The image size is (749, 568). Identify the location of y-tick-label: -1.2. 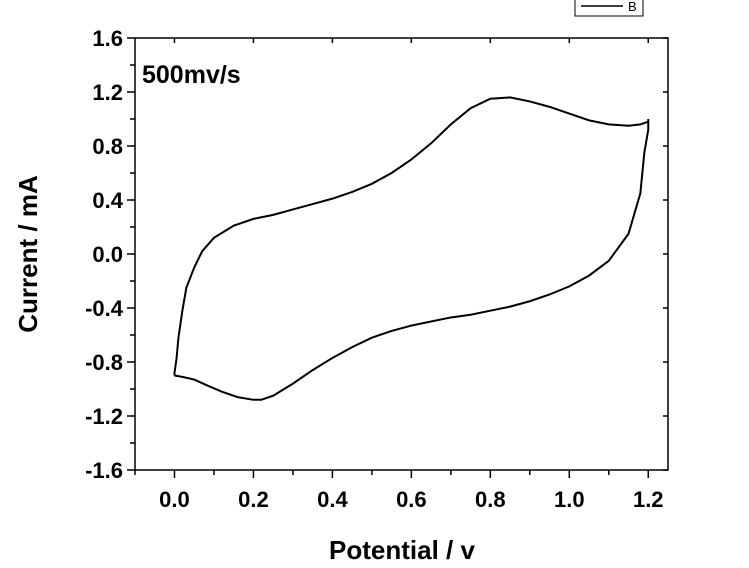
(104, 416).